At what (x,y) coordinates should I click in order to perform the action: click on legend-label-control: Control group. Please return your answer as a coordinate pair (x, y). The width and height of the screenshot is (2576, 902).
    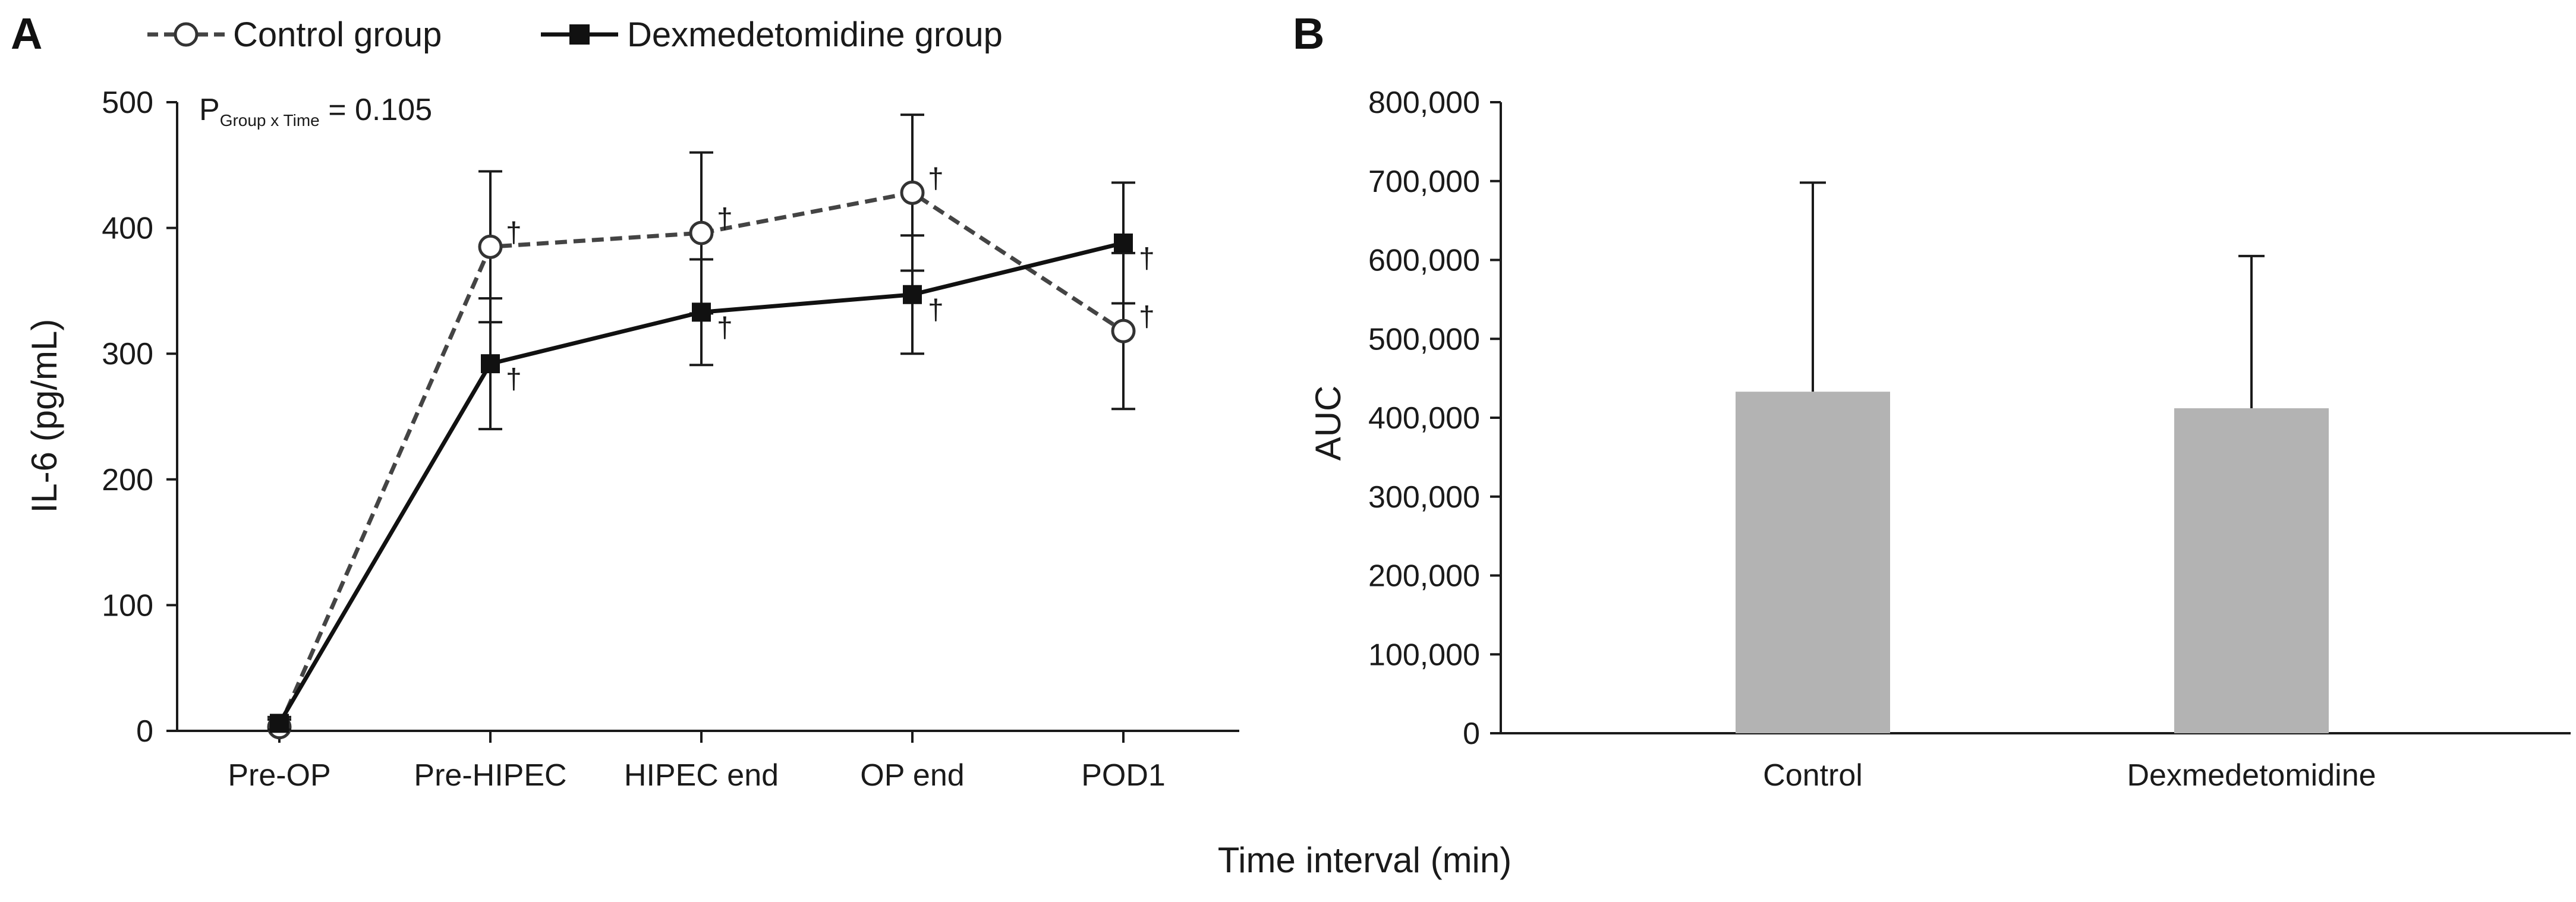
    Looking at the image, I should click on (337, 34).